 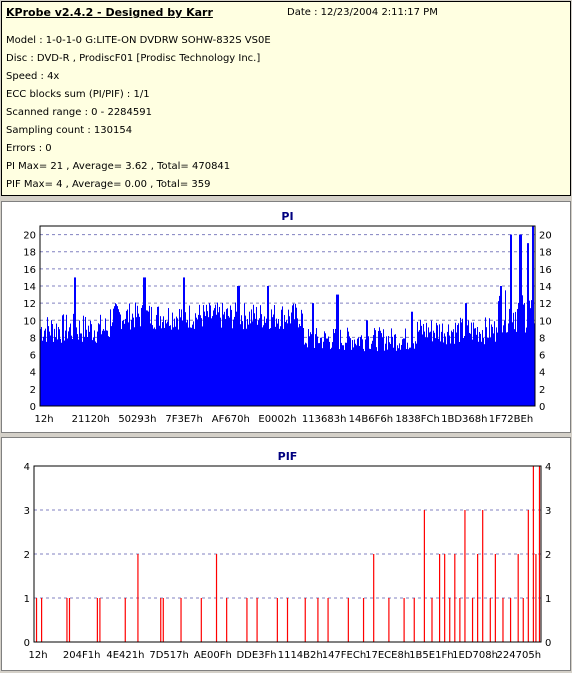 What do you see at coordinates (109, 12) in the screenshot?
I see `app-title: KProbe v2.4.2 - Designed by Karr` at bounding box center [109, 12].